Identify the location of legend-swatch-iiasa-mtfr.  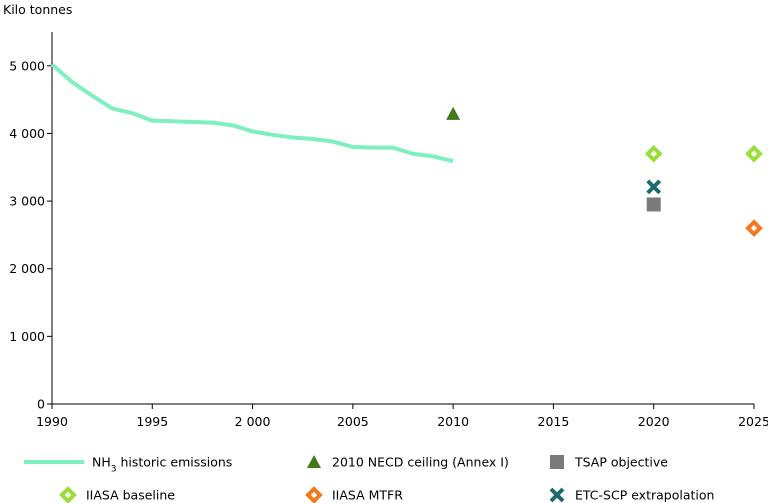
(314, 494).